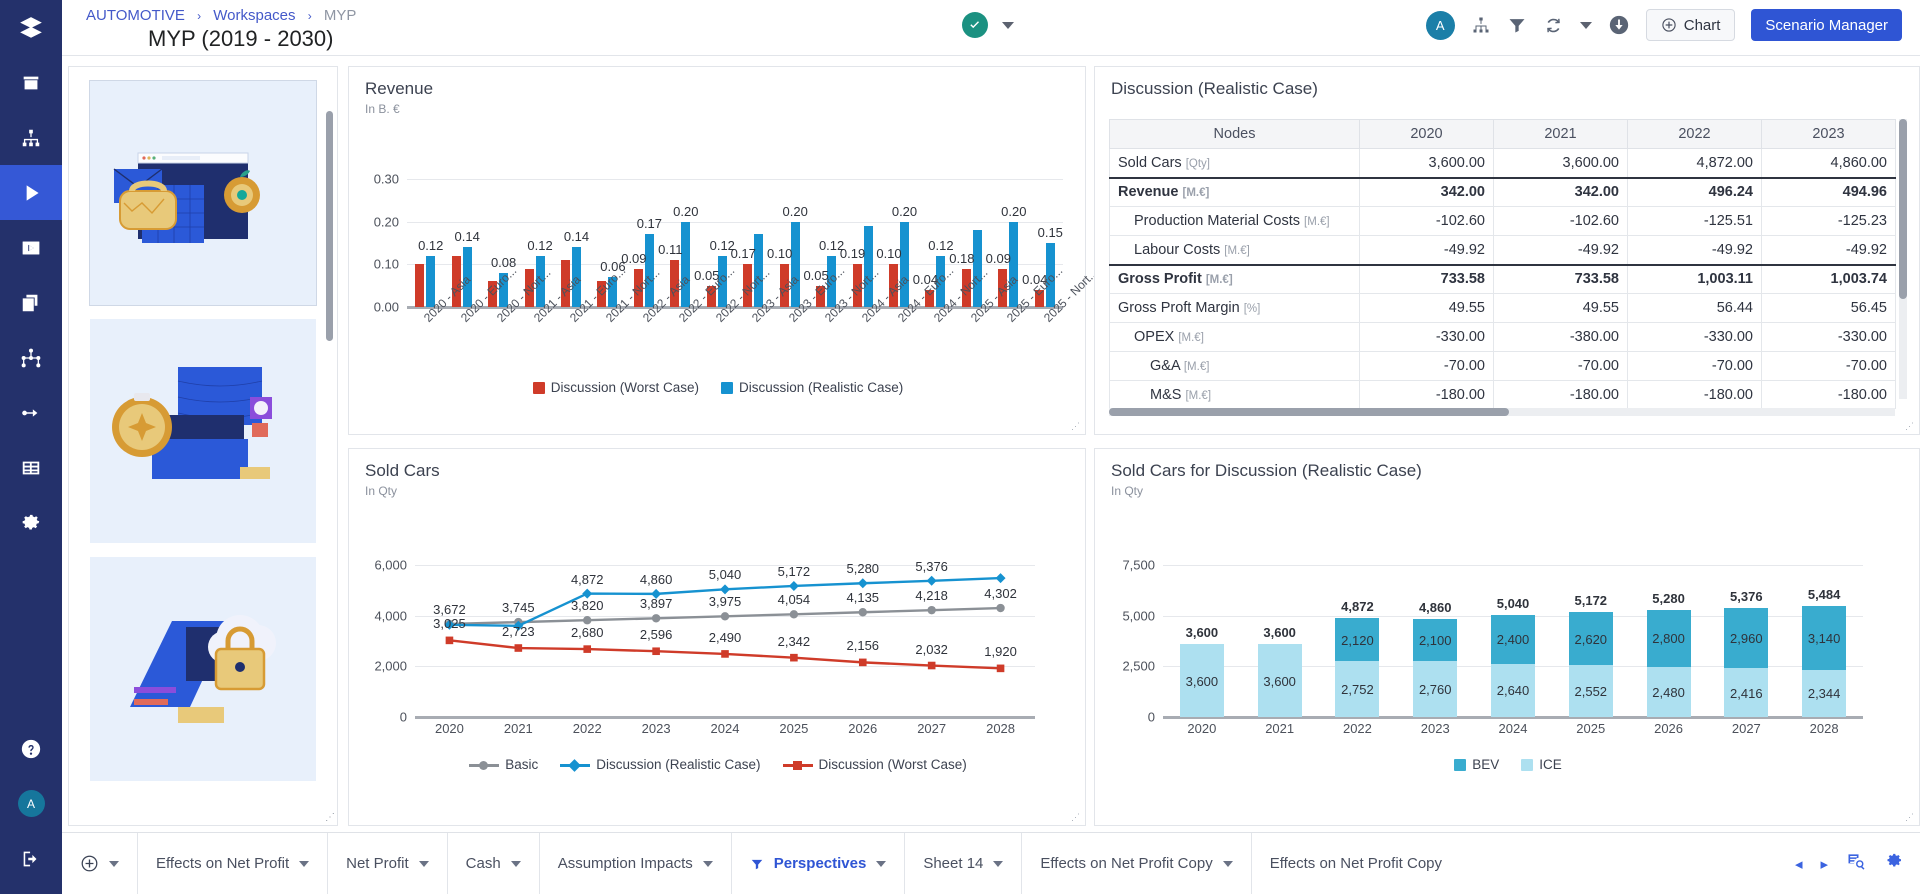  I want to click on sidebar-item-layers, so click(31, 27).